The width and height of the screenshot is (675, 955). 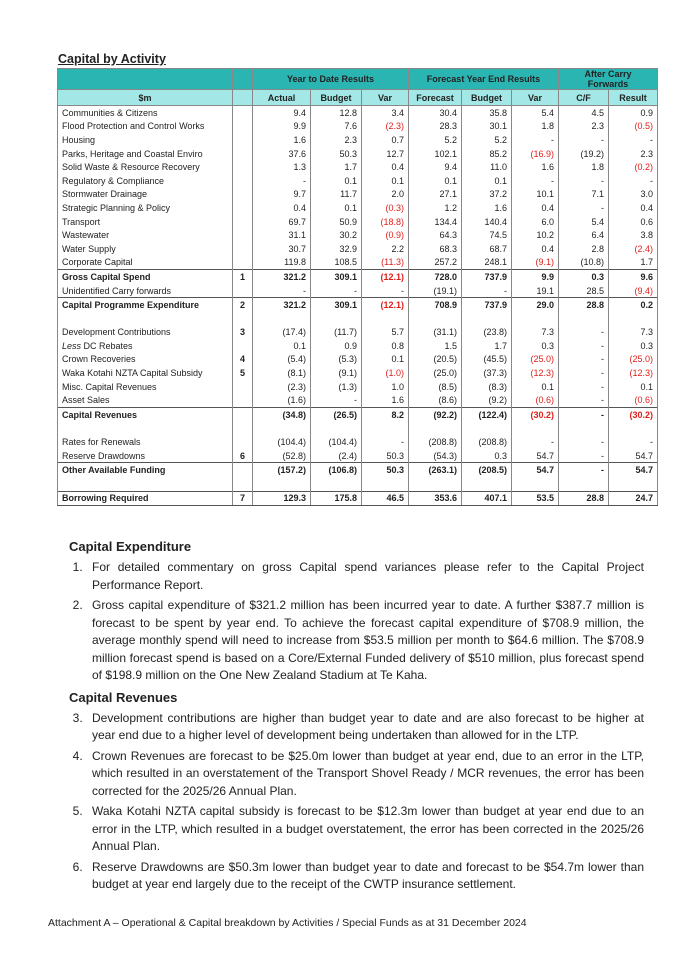 I want to click on value-cell: (54.3), so click(x=435, y=455).